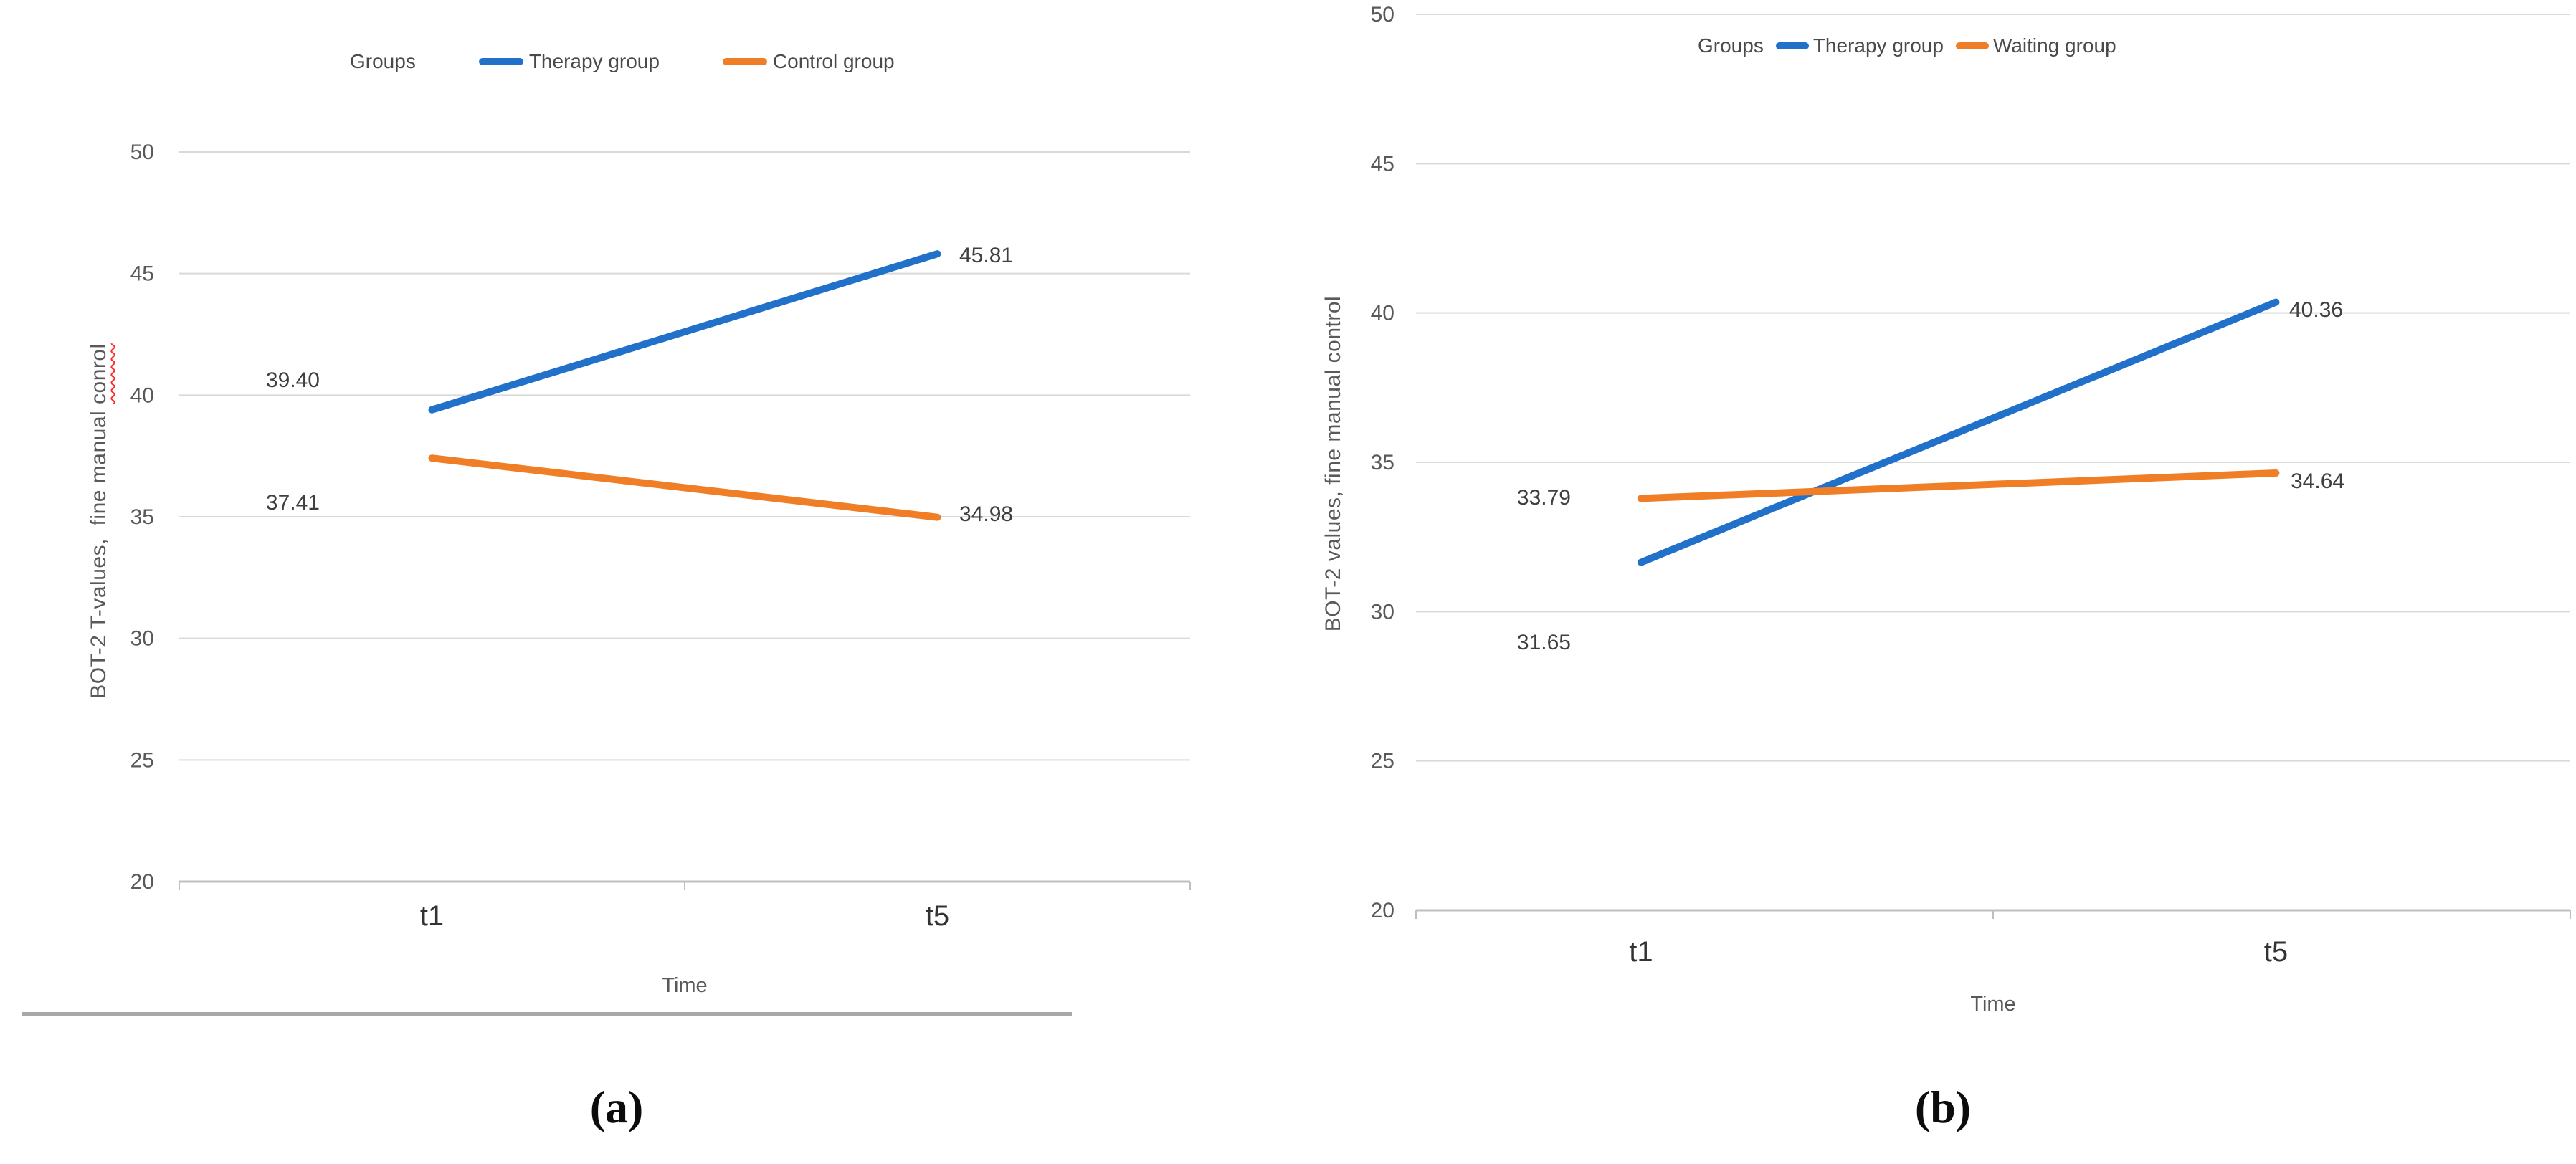 Image resolution: width=2576 pixels, height=1164 pixels. Describe the element at coordinates (833, 61) in the screenshot. I see `legend-item-label: Control group` at that location.